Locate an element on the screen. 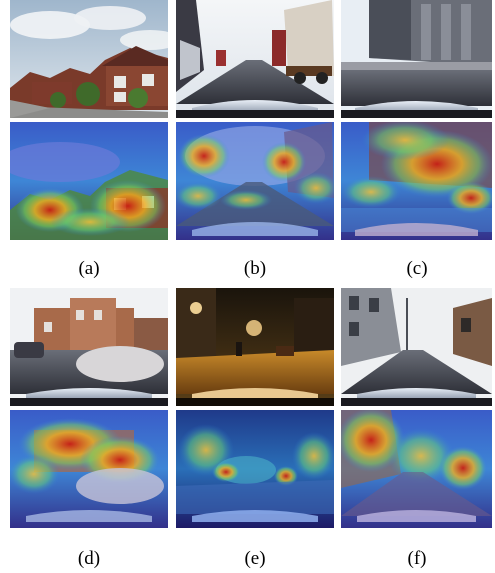  photo-b-original is located at coordinates (255, 59).